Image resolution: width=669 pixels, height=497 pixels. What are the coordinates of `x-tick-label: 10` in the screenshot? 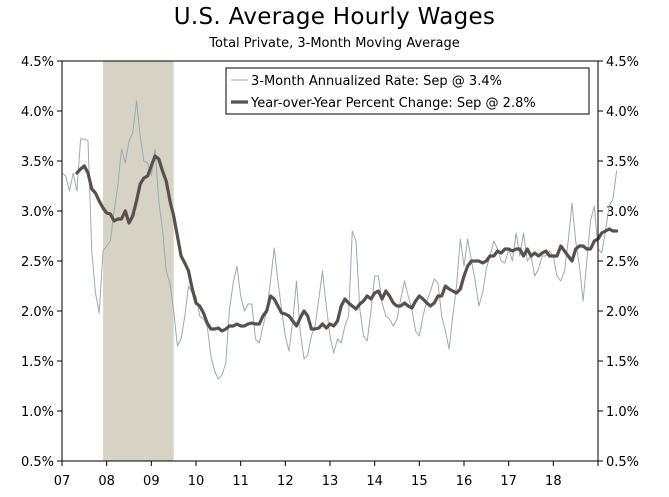 It's located at (196, 481).